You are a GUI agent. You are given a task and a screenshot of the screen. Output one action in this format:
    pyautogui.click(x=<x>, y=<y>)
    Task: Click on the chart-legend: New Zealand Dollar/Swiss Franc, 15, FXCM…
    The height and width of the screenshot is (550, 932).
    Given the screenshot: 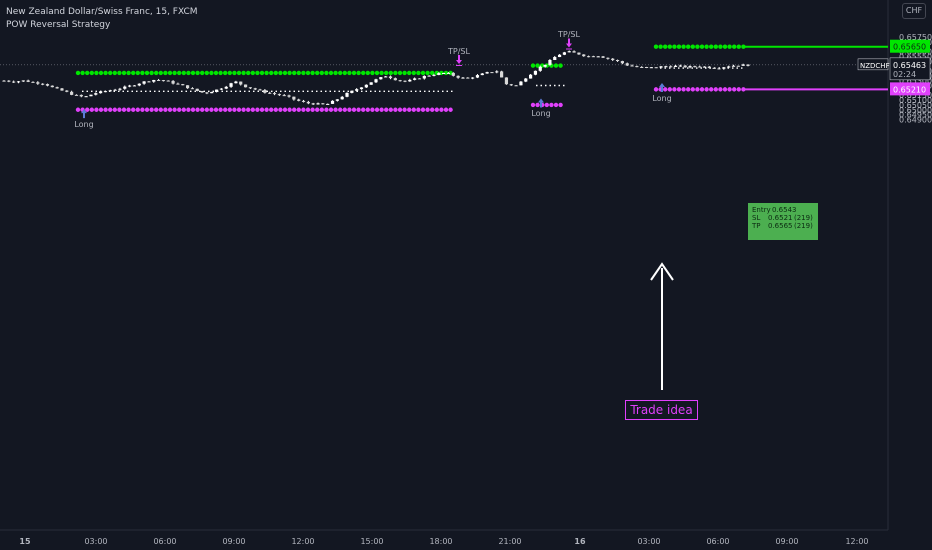 What is the action you would take?
    pyautogui.click(x=102, y=19)
    